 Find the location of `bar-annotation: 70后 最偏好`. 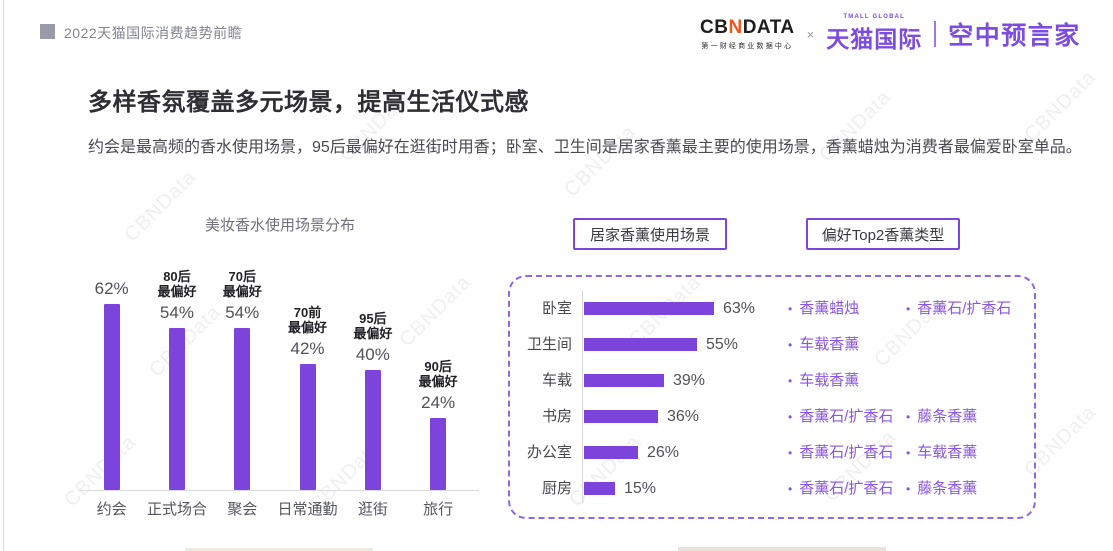

bar-annotation: 70后 最偏好 is located at coordinates (242, 284).